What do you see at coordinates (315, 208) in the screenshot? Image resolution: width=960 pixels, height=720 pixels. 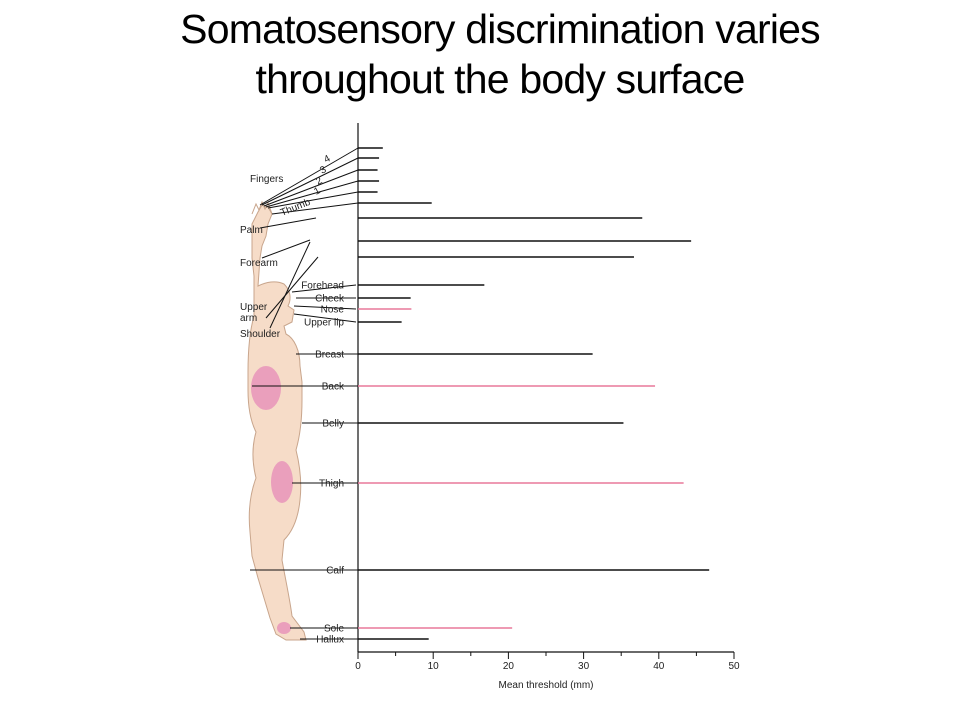 I see `leader-thumb-tip` at bounding box center [315, 208].